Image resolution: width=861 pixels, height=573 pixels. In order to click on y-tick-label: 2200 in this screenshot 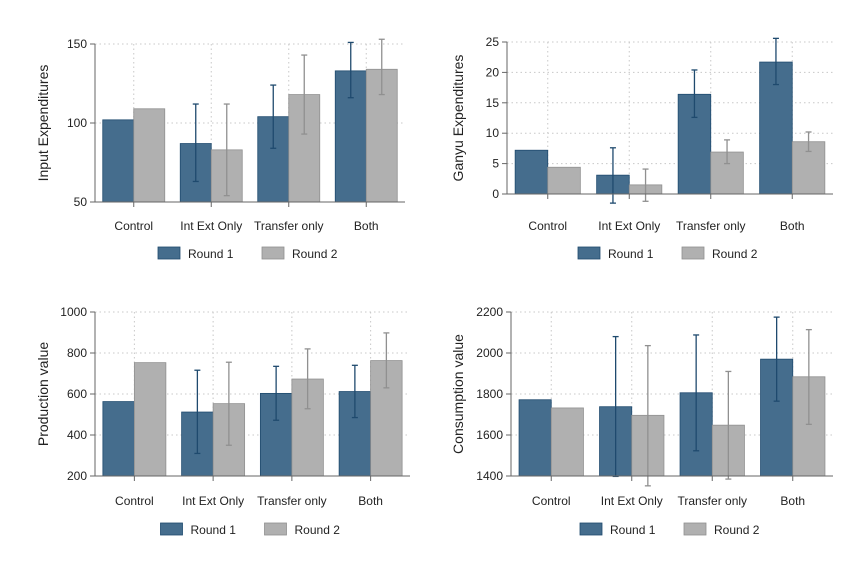, I will do `click(489, 312)`.